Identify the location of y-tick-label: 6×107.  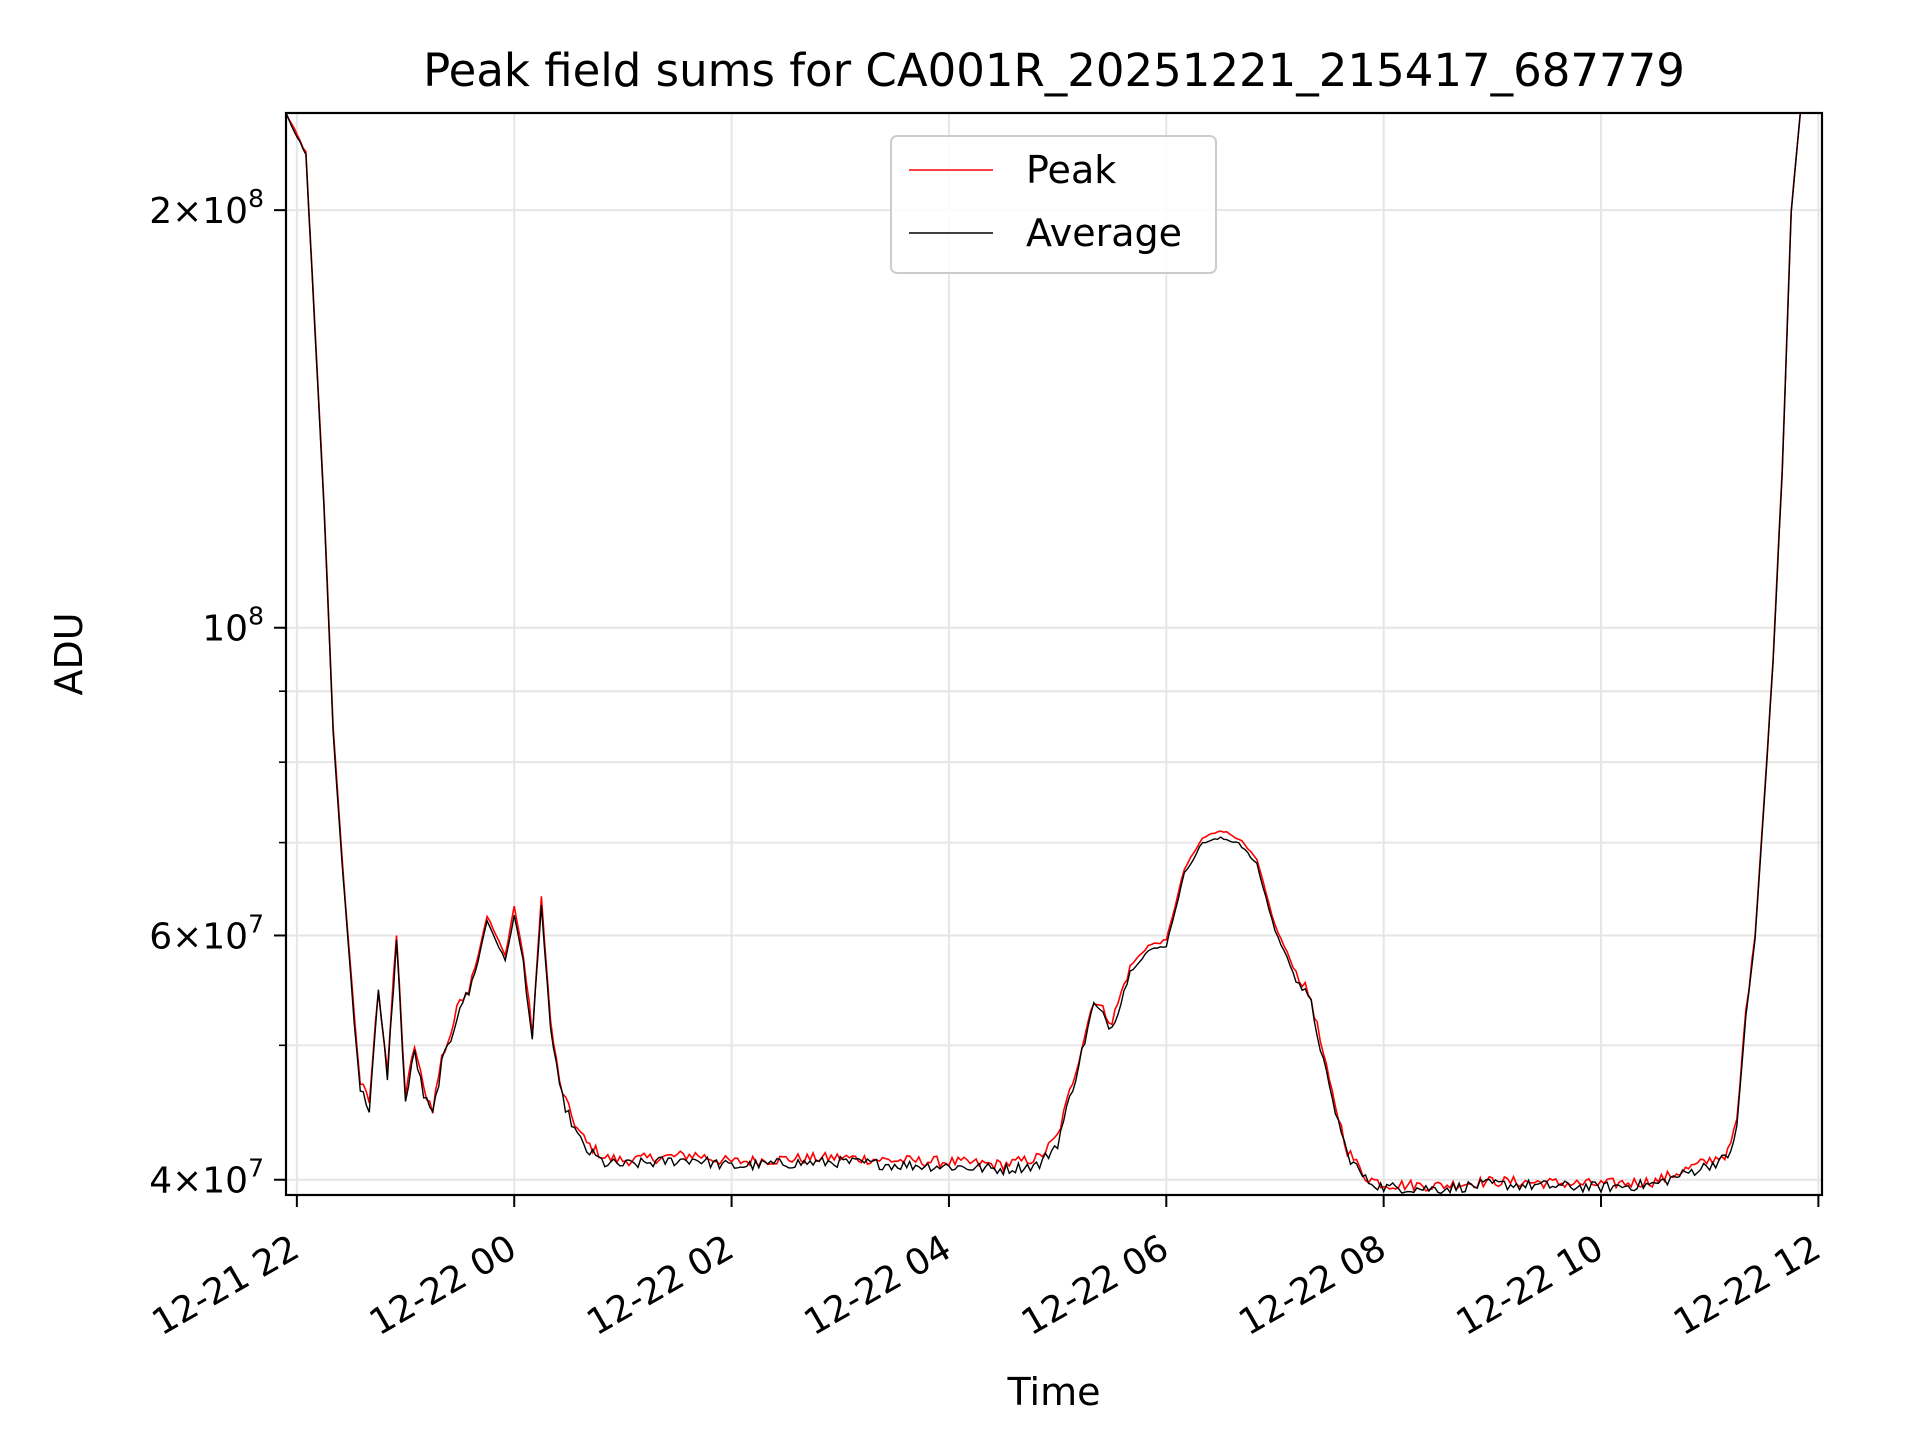
(206, 933).